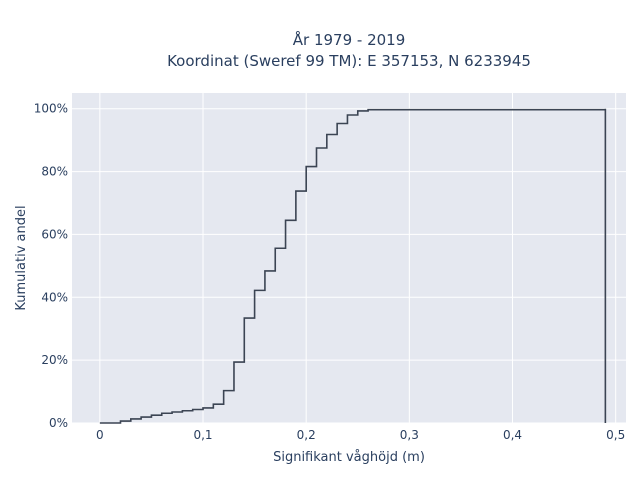 This screenshot has height=480, width=640. I want to click on y-tick-label: 20%, so click(54, 360).